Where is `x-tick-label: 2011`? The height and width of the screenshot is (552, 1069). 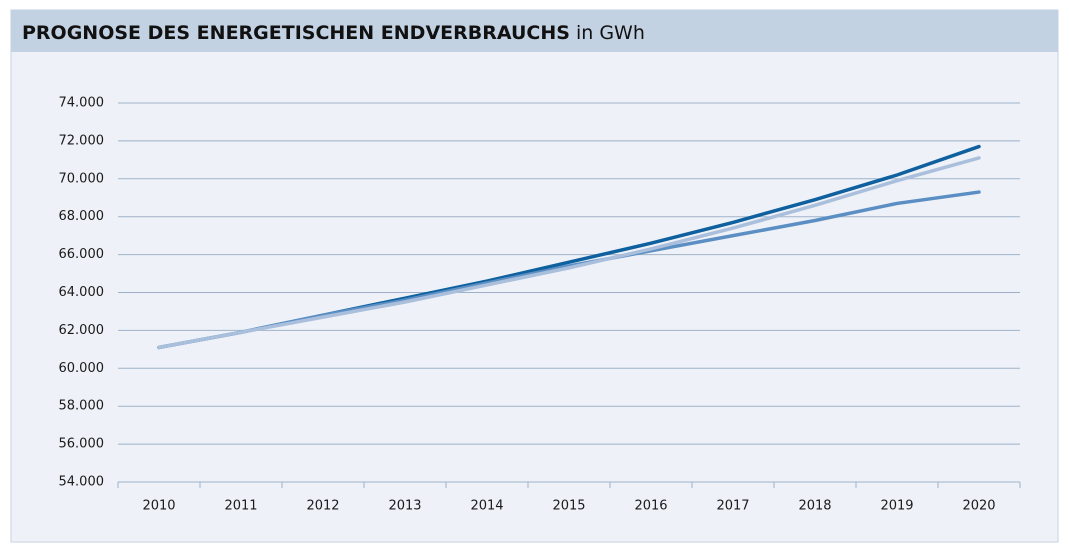 x-tick-label: 2011 is located at coordinates (240, 506).